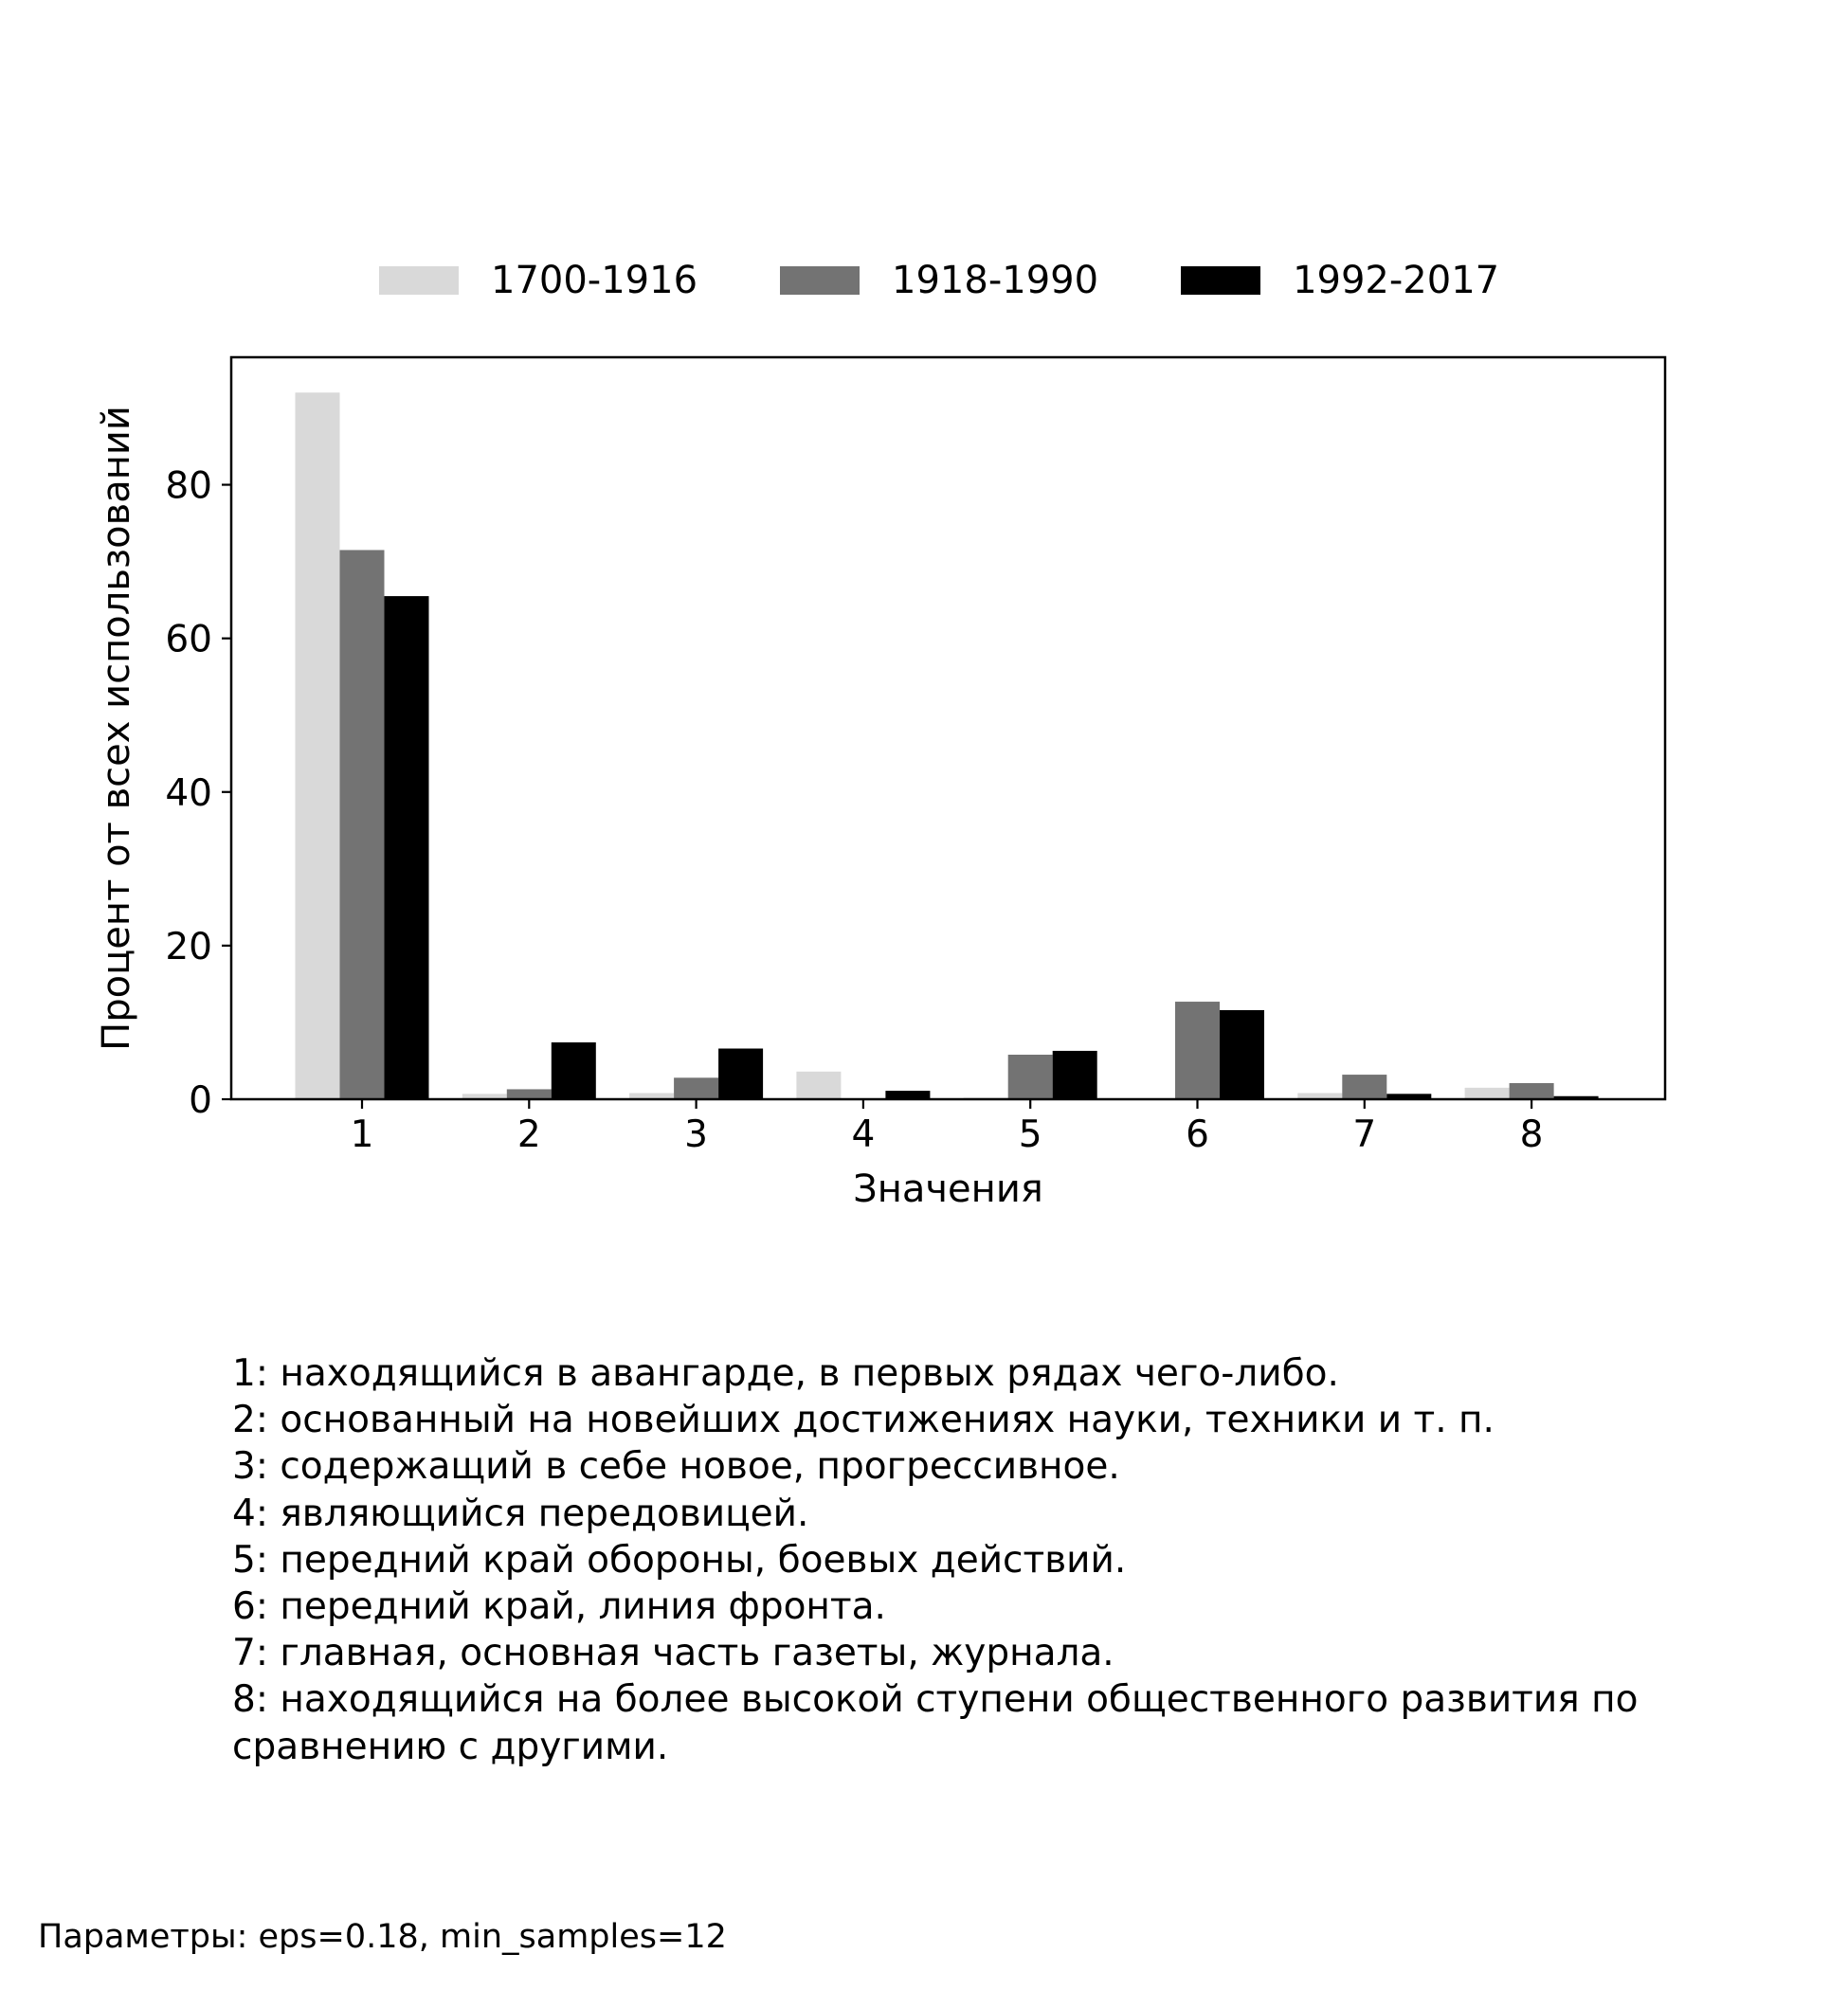 This screenshot has height=1990, width=1848. I want to click on legend-label: 1992-2017, so click(1396, 280).